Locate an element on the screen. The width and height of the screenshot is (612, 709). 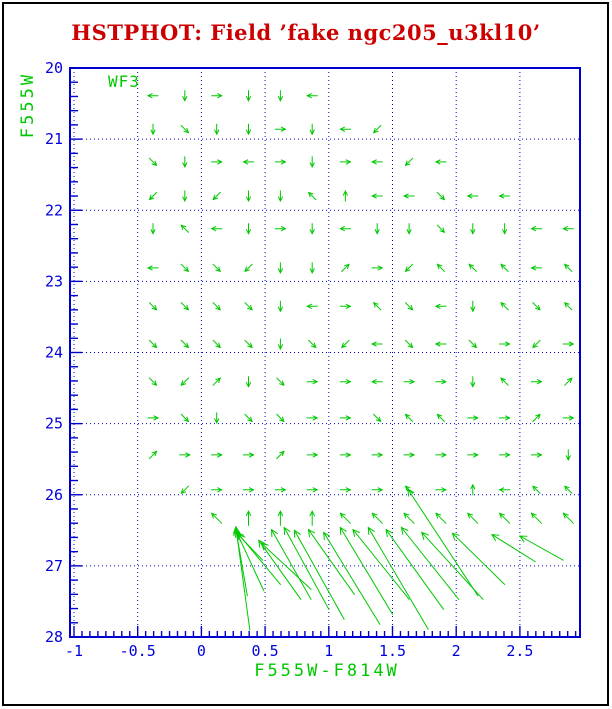
y-tick-label: 28 is located at coordinates (54, 637).